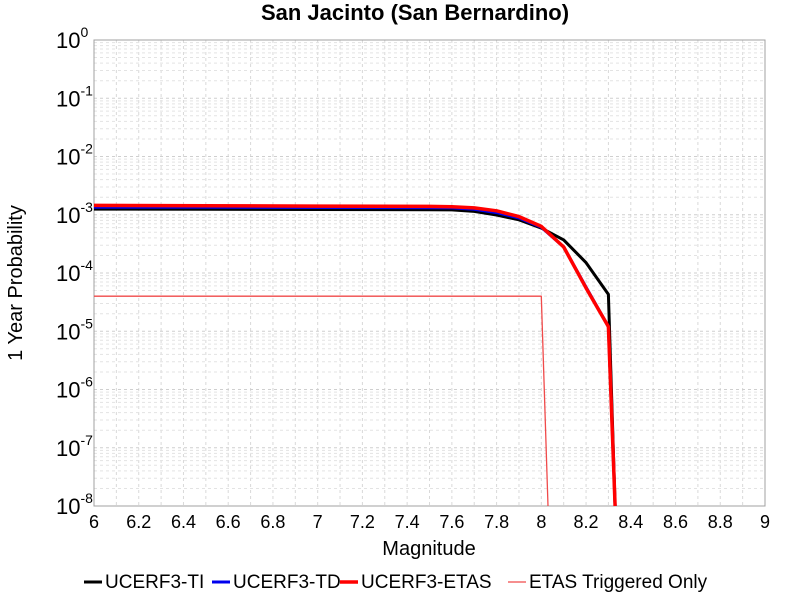  What do you see at coordinates (496, 522) in the screenshot?
I see `x-tick-label: 7.8` at bounding box center [496, 522].